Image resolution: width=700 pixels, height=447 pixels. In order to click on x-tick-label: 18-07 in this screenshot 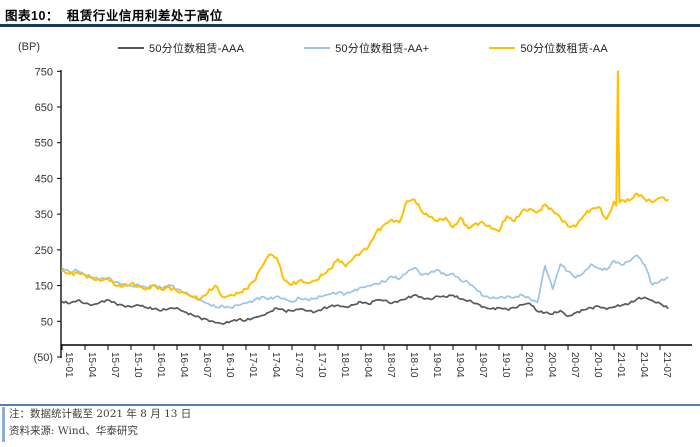, I will do `click(390, 365)`.